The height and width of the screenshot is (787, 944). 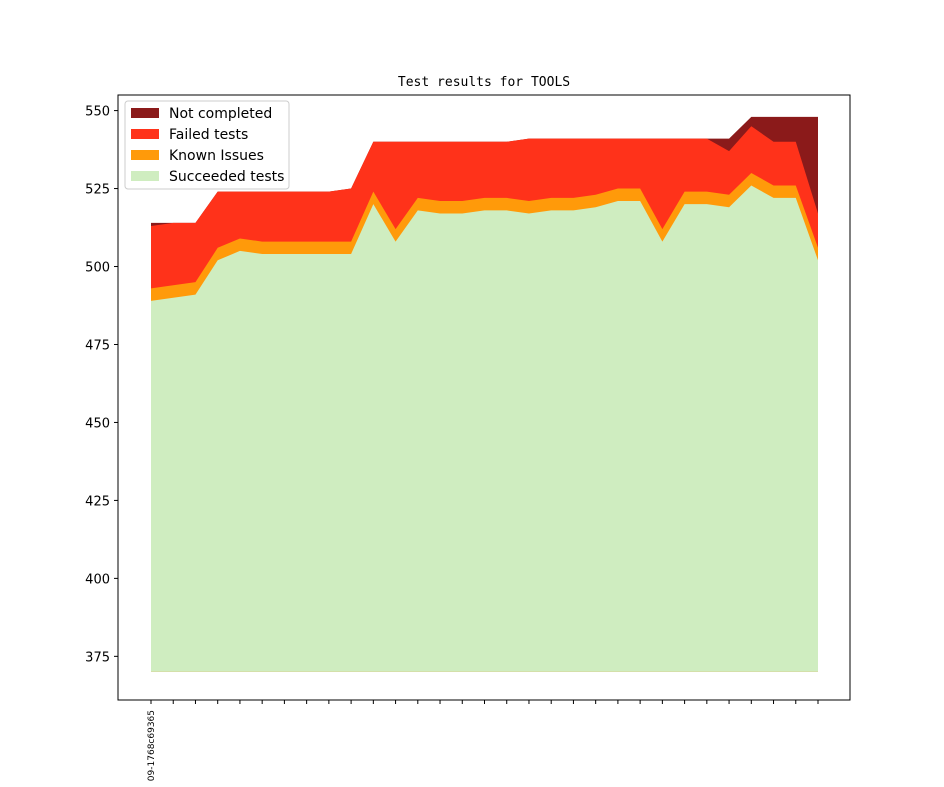 What do you see at coordinates (97, 501) in the screenshot?
I see `y-tick-label: 425` at bounding box center [97, 501].